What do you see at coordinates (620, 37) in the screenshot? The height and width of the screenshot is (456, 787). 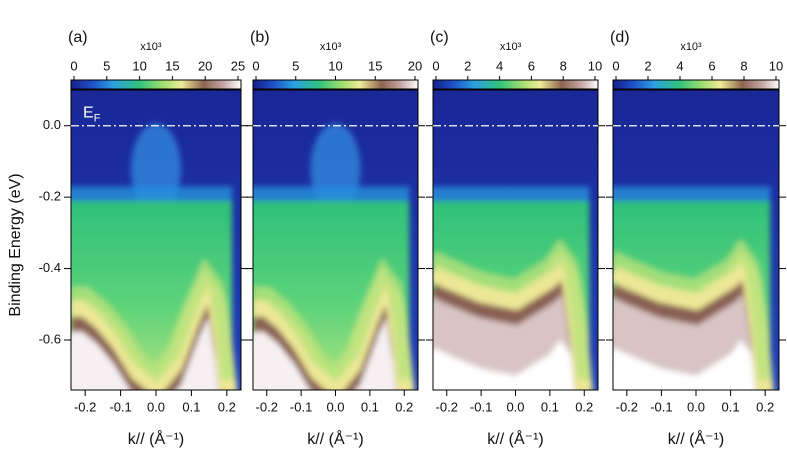 I see `panel-label: (d)` at bounding box center [620, 37].